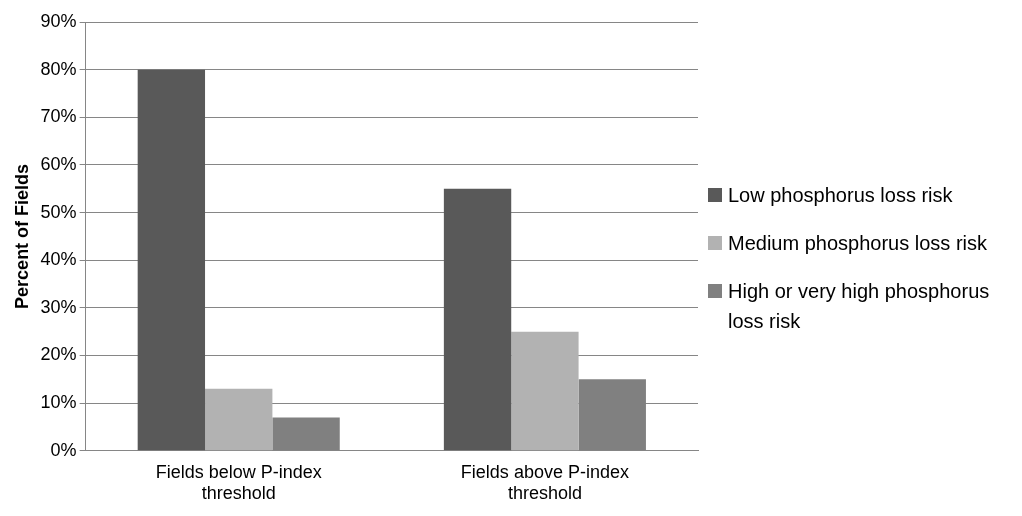  I want to click on y-tick-label: 60%, so click(58, 163).